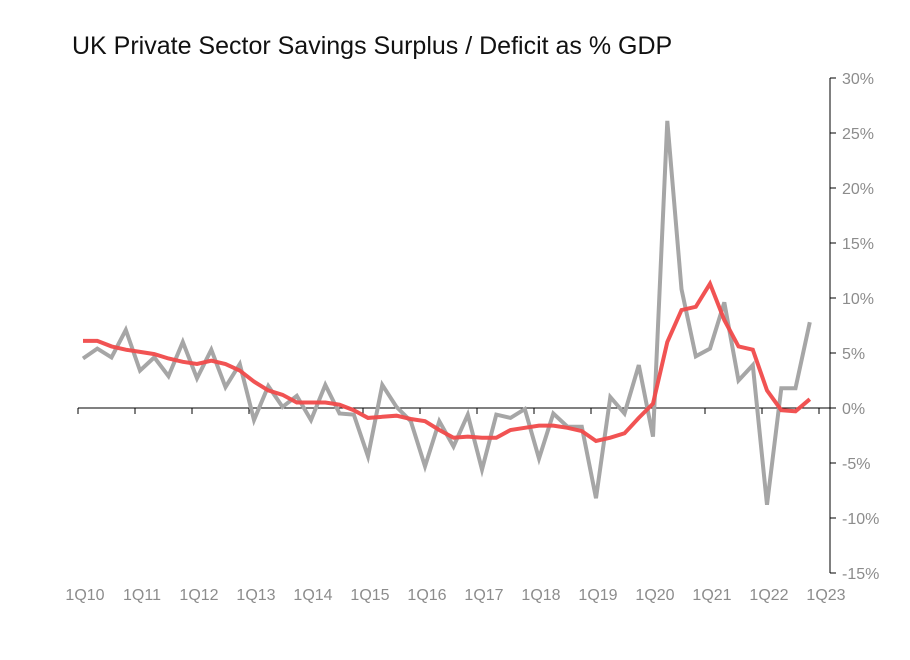 Image resolution: width=910 pixels, height=660 pixels. What do you see at coordinates (540, 595) in the screenshot?
I see `x-tick-label: 1Q18` at bounding box center [540, 595].